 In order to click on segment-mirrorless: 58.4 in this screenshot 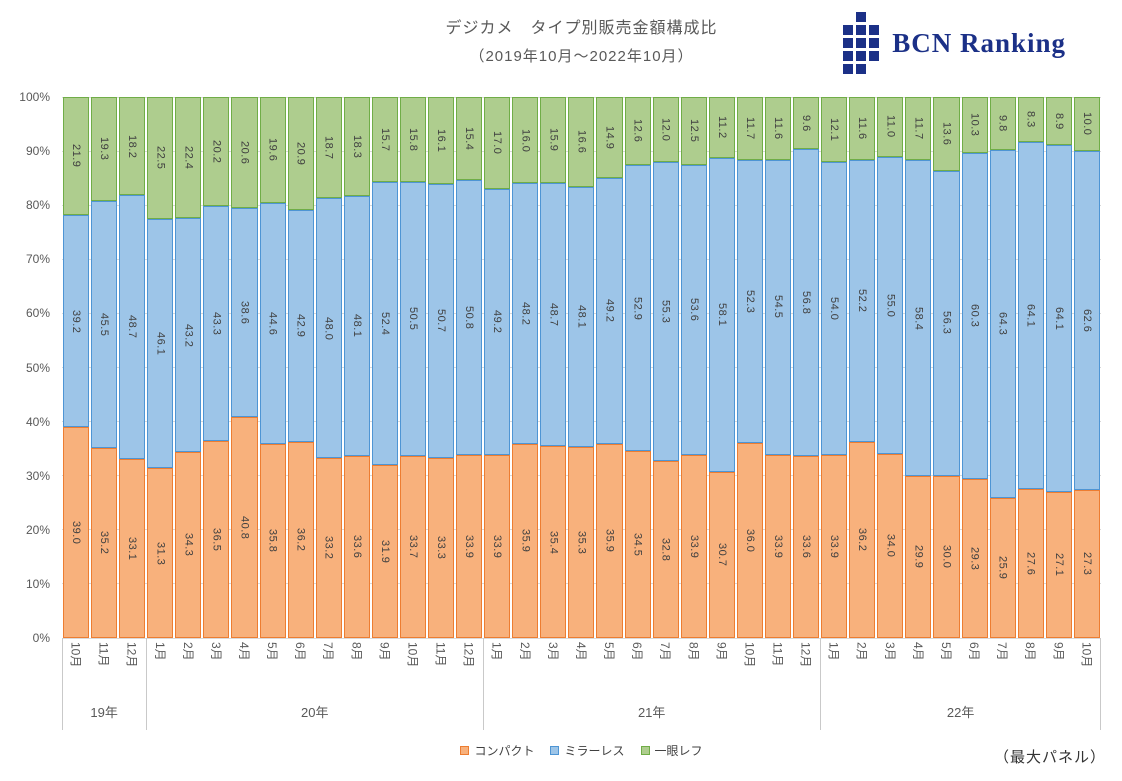, I will do `click(918, 318)`.